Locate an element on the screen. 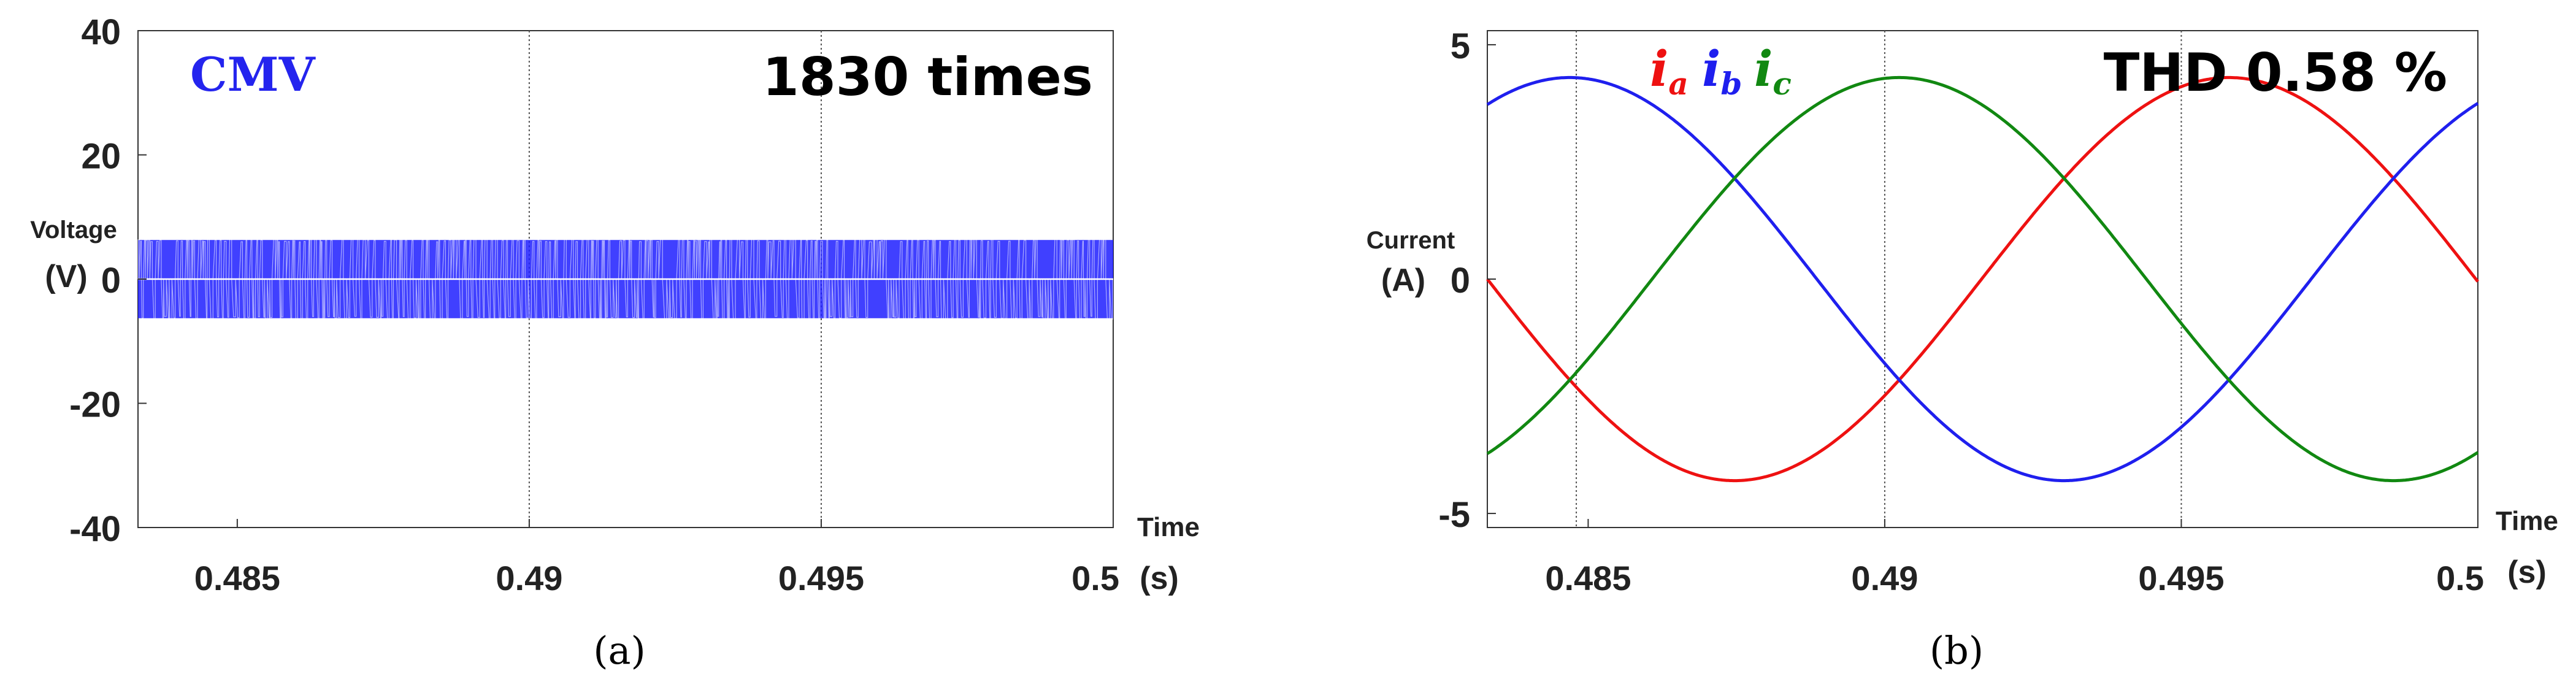  legend-ib: ib is located at coordinates (1722, 71).